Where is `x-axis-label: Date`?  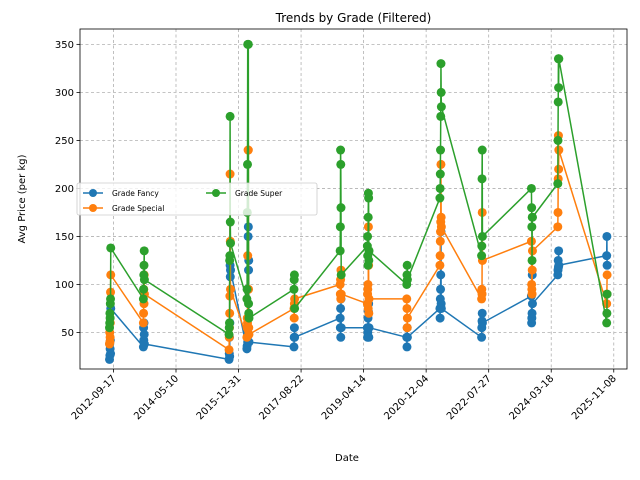
x-axis-label: Date is located at coordinates (347, 458).